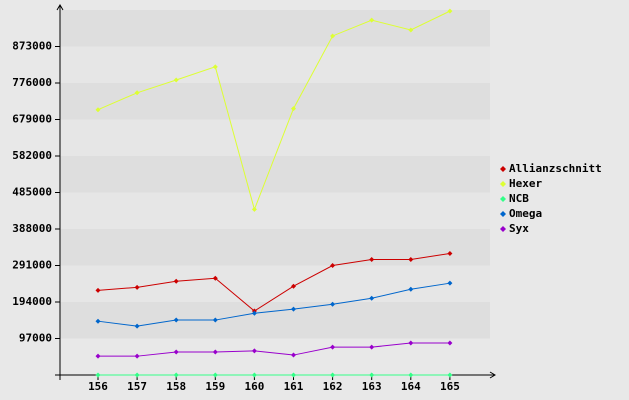 This screenshot has width=629, height=400. What do you see at coordinates (333, 386) in the screenshot?
I see `x-tick-label: 162` at bounding box center [333, 386].